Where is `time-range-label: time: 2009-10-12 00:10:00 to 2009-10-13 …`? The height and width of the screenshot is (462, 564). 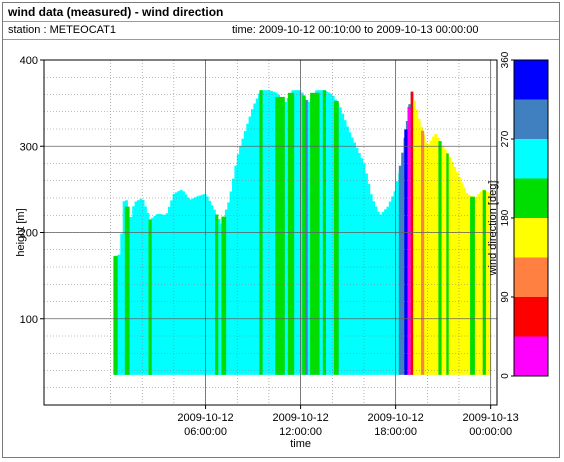 time-range-label: time: 2009-10-12 00:10:00 to 2009-10-13 … is located at coordinates (355, 30).